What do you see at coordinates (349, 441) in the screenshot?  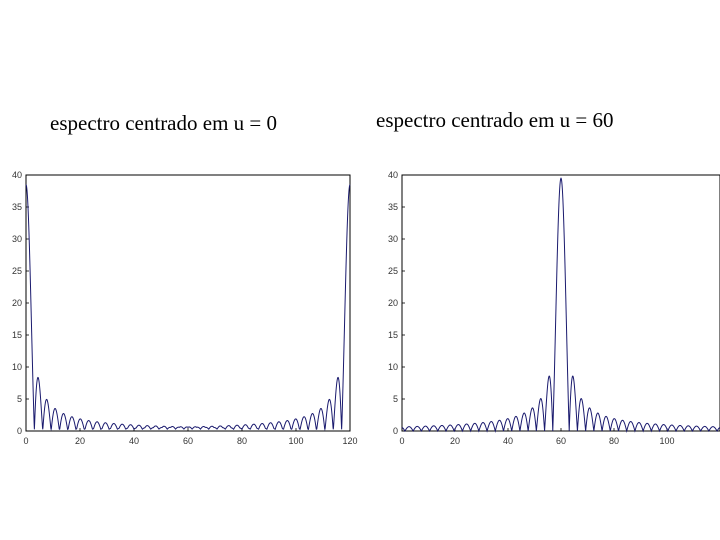 I see `x-tick-label: 120` at bounding box center [349, 441].